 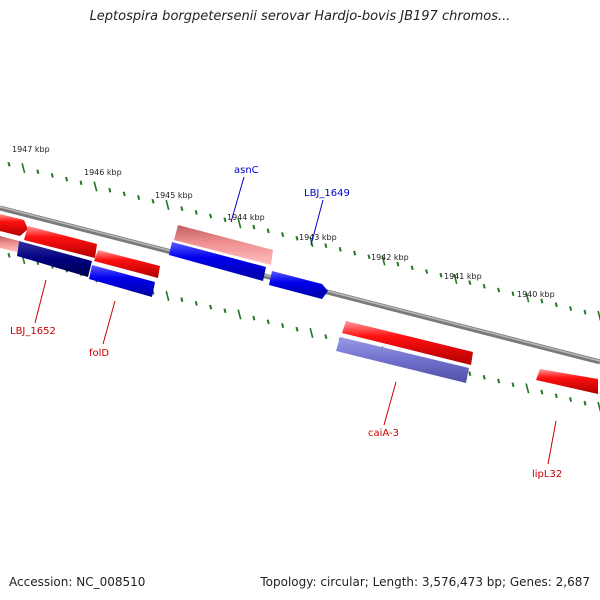 I want to click on gene-feature-lower-pink, so click(x=9, y=244).